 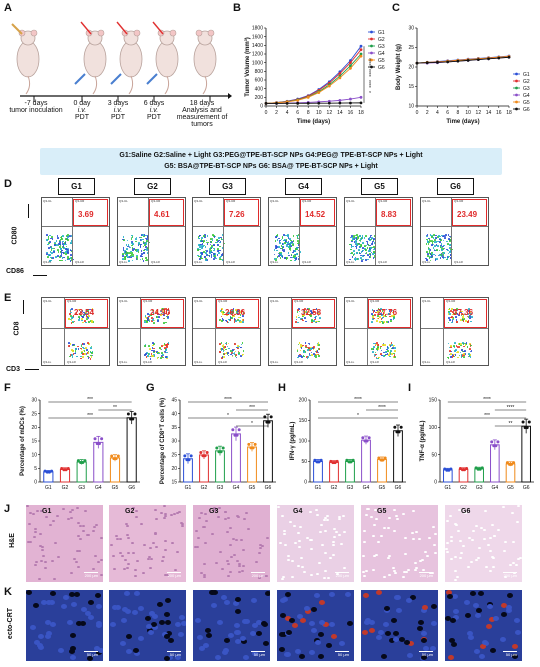 What do you see at coordinates (266, 113) in the screenshot?
I see `x-tick-label: 0` at bounding box center [266, 113].